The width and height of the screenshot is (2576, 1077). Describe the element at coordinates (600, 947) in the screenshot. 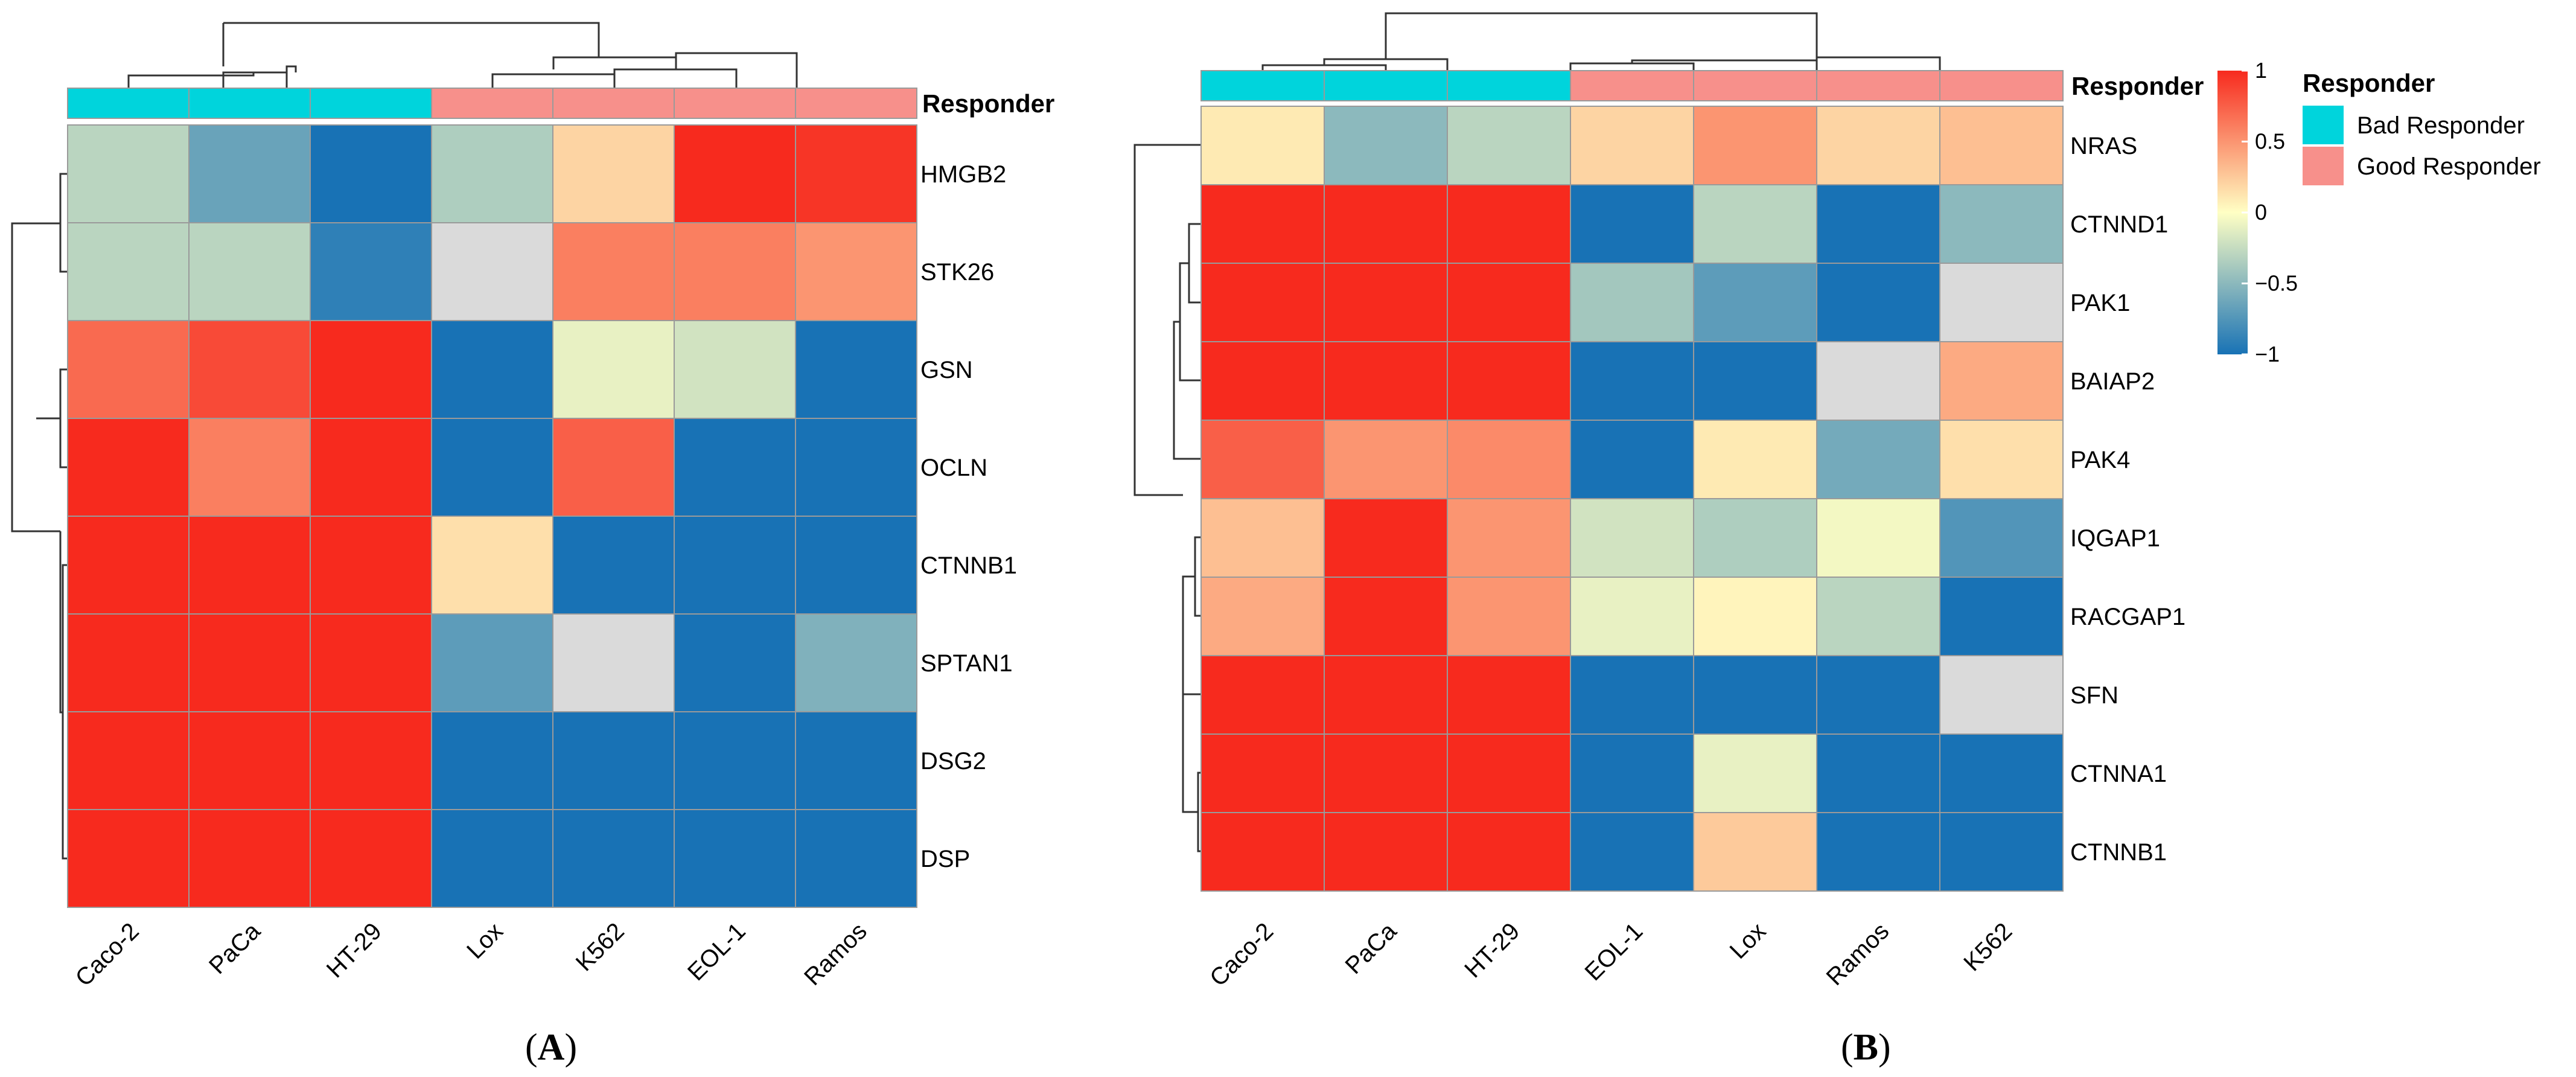

I see `column-label: K562` at that location.